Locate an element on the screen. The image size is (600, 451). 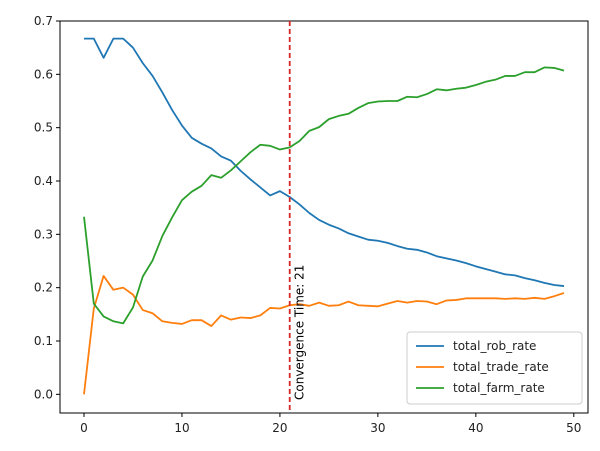
x-tick-label: 50 is located at coordinates (573, 428).